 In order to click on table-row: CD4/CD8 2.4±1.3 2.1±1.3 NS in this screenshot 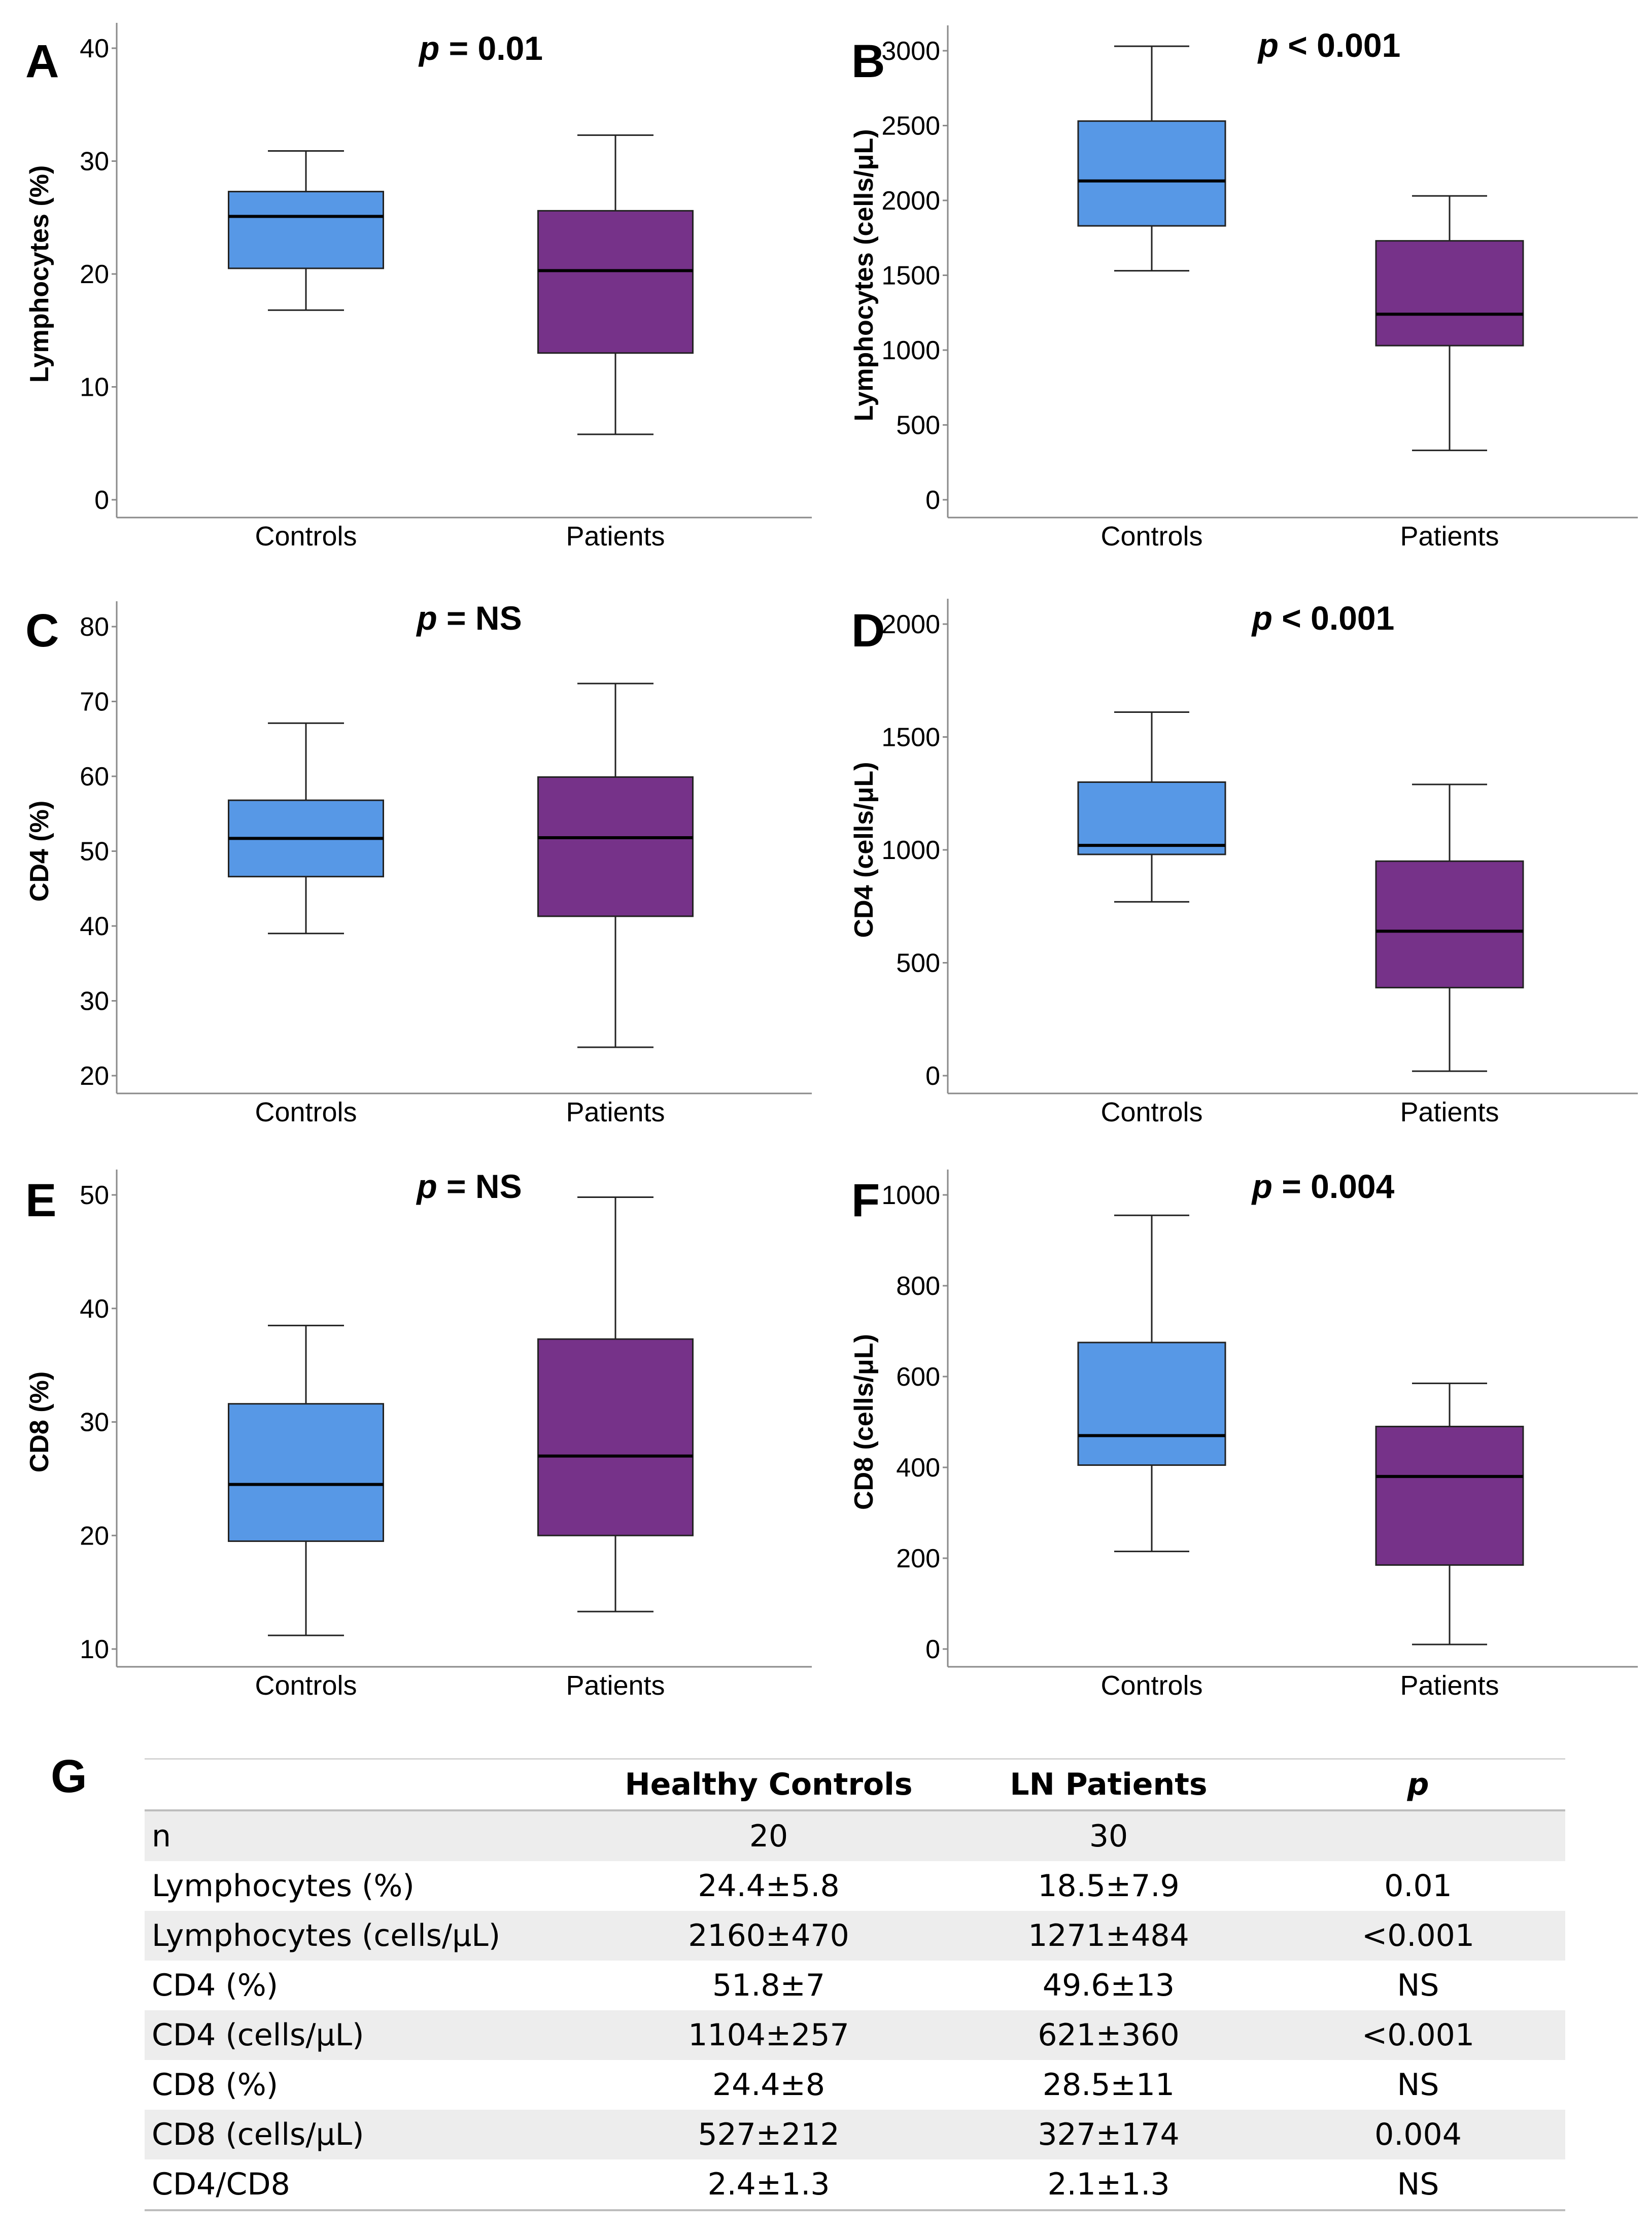, I will do `click(855, 2185)`.